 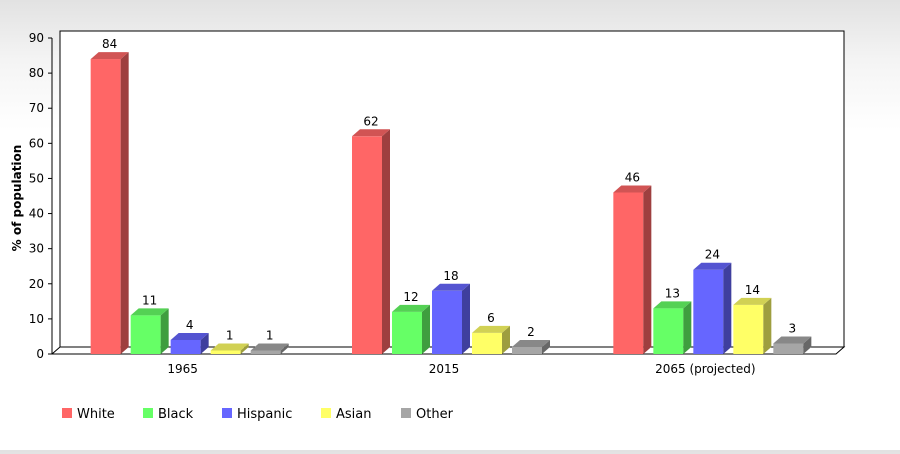 What do you see at coordinates (190, 325) in the screenshot?
I see `bar-value-label: 4` at bounding box center [190, 325].